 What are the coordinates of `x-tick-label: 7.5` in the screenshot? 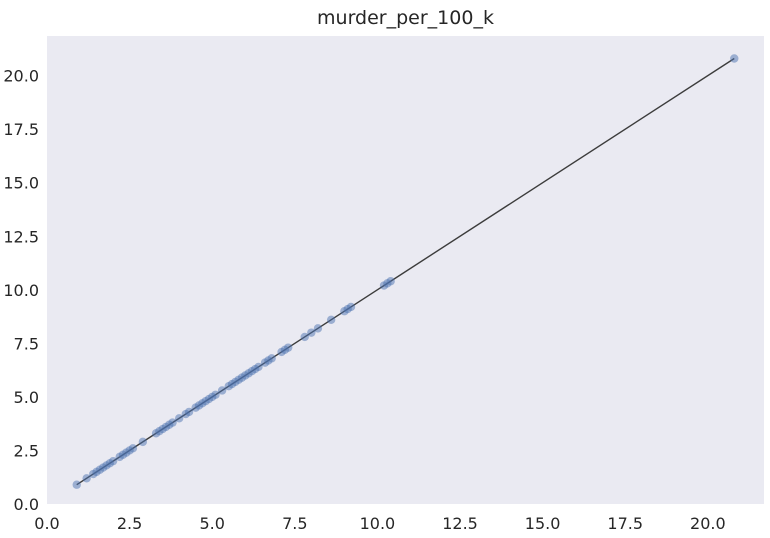 It's located at (294, 523).